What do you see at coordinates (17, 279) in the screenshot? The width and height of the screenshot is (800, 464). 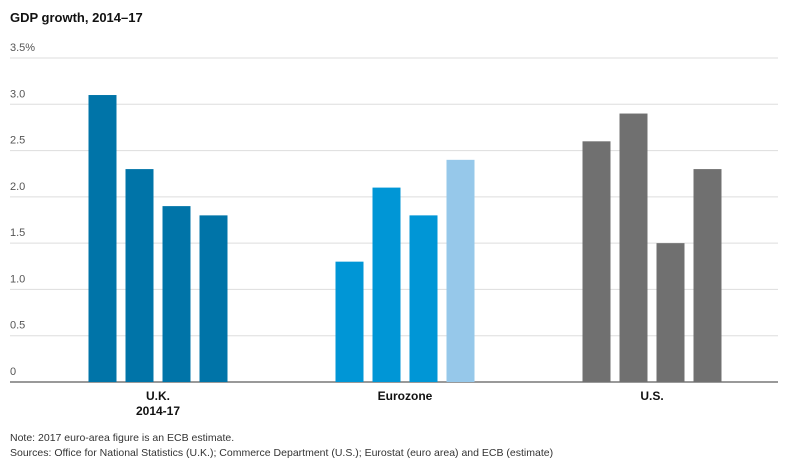 I see `y-tick-label: 1.0` at bounding box center [17, 279].